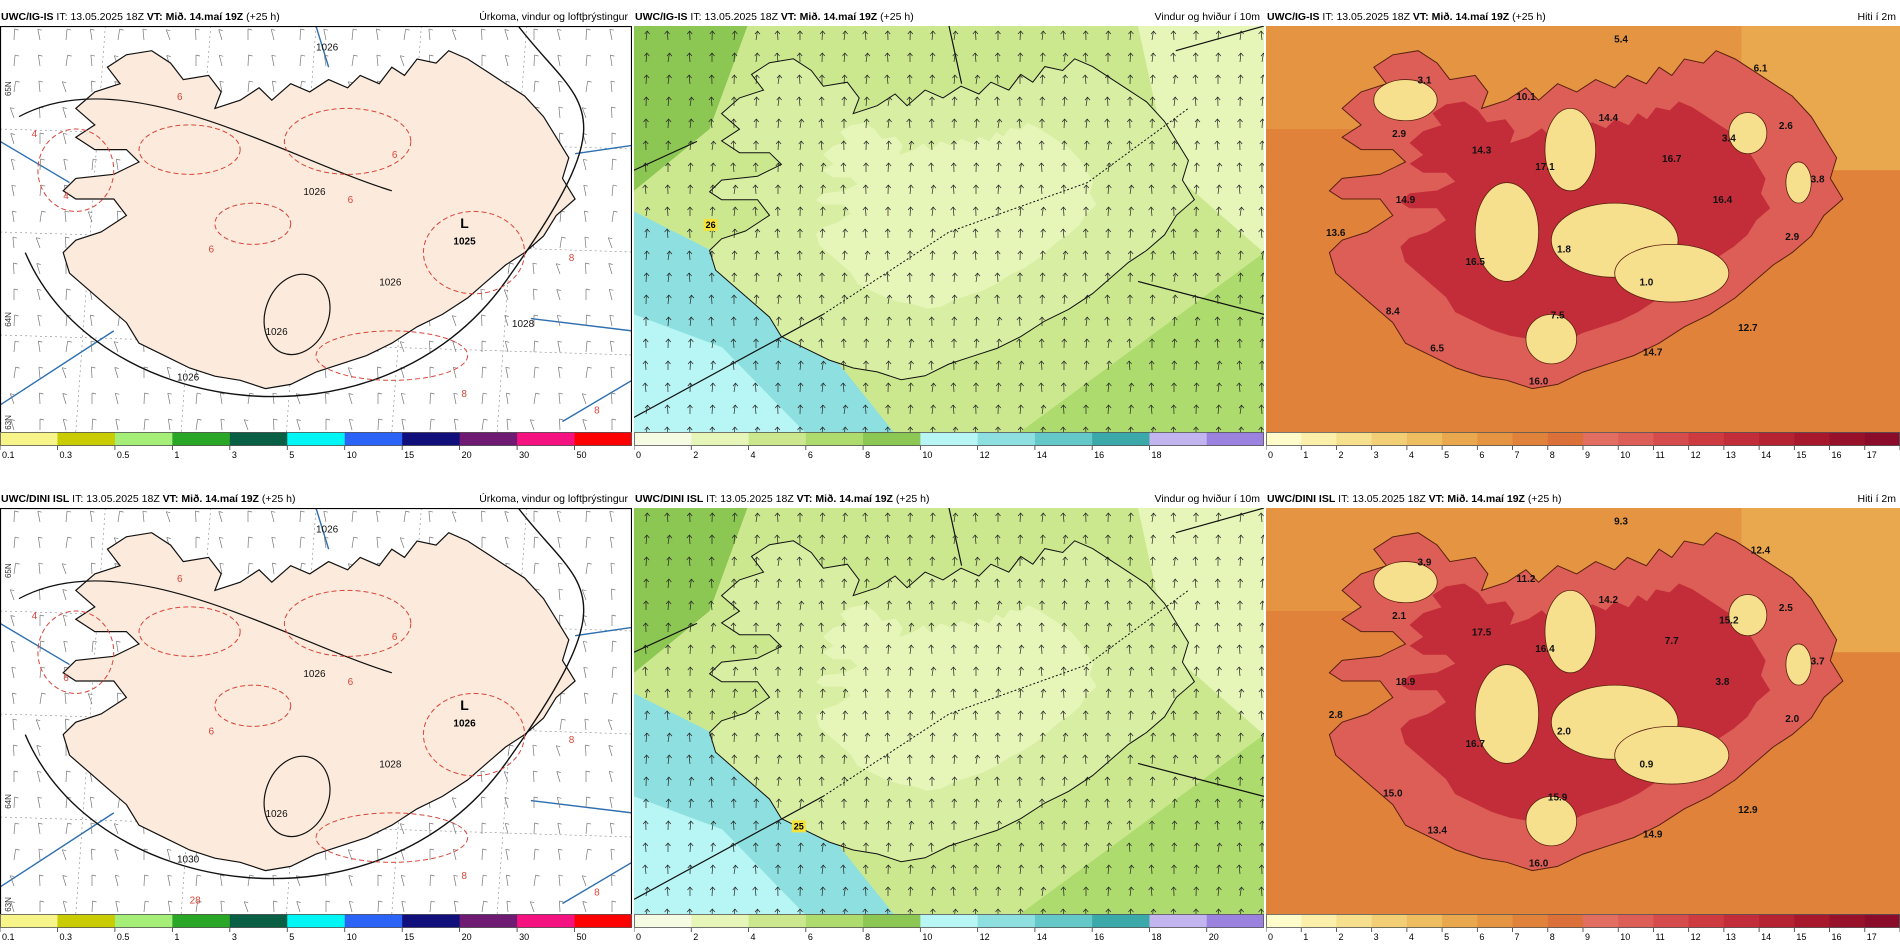 The image size is (1900, 950). What do you see at coordinates (810, 937) in the screenshot?
I see `legend-tick-label: 6` at bounding box center [810, 937].